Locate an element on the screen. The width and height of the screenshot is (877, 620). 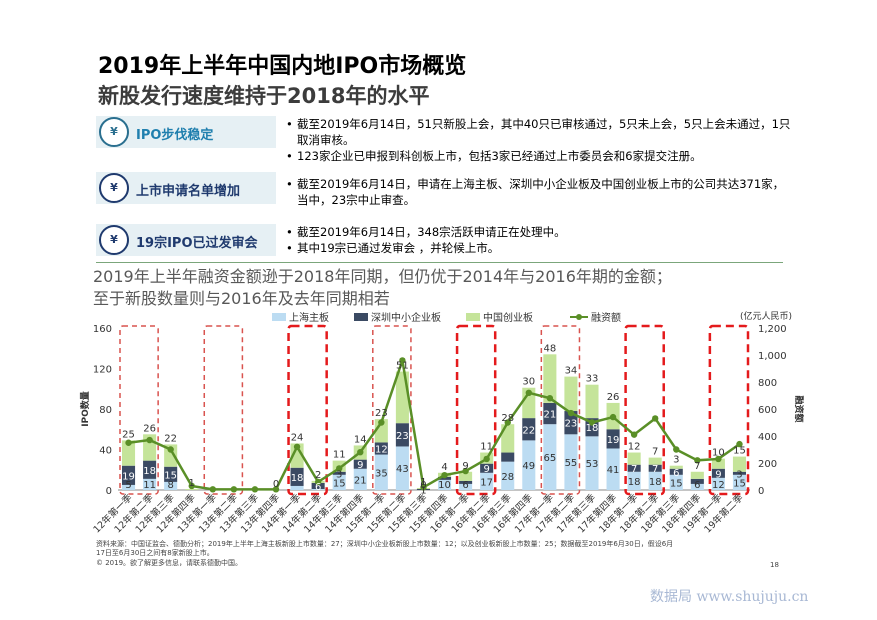
label-chinext: 23 is located at coordinates (381, 413).